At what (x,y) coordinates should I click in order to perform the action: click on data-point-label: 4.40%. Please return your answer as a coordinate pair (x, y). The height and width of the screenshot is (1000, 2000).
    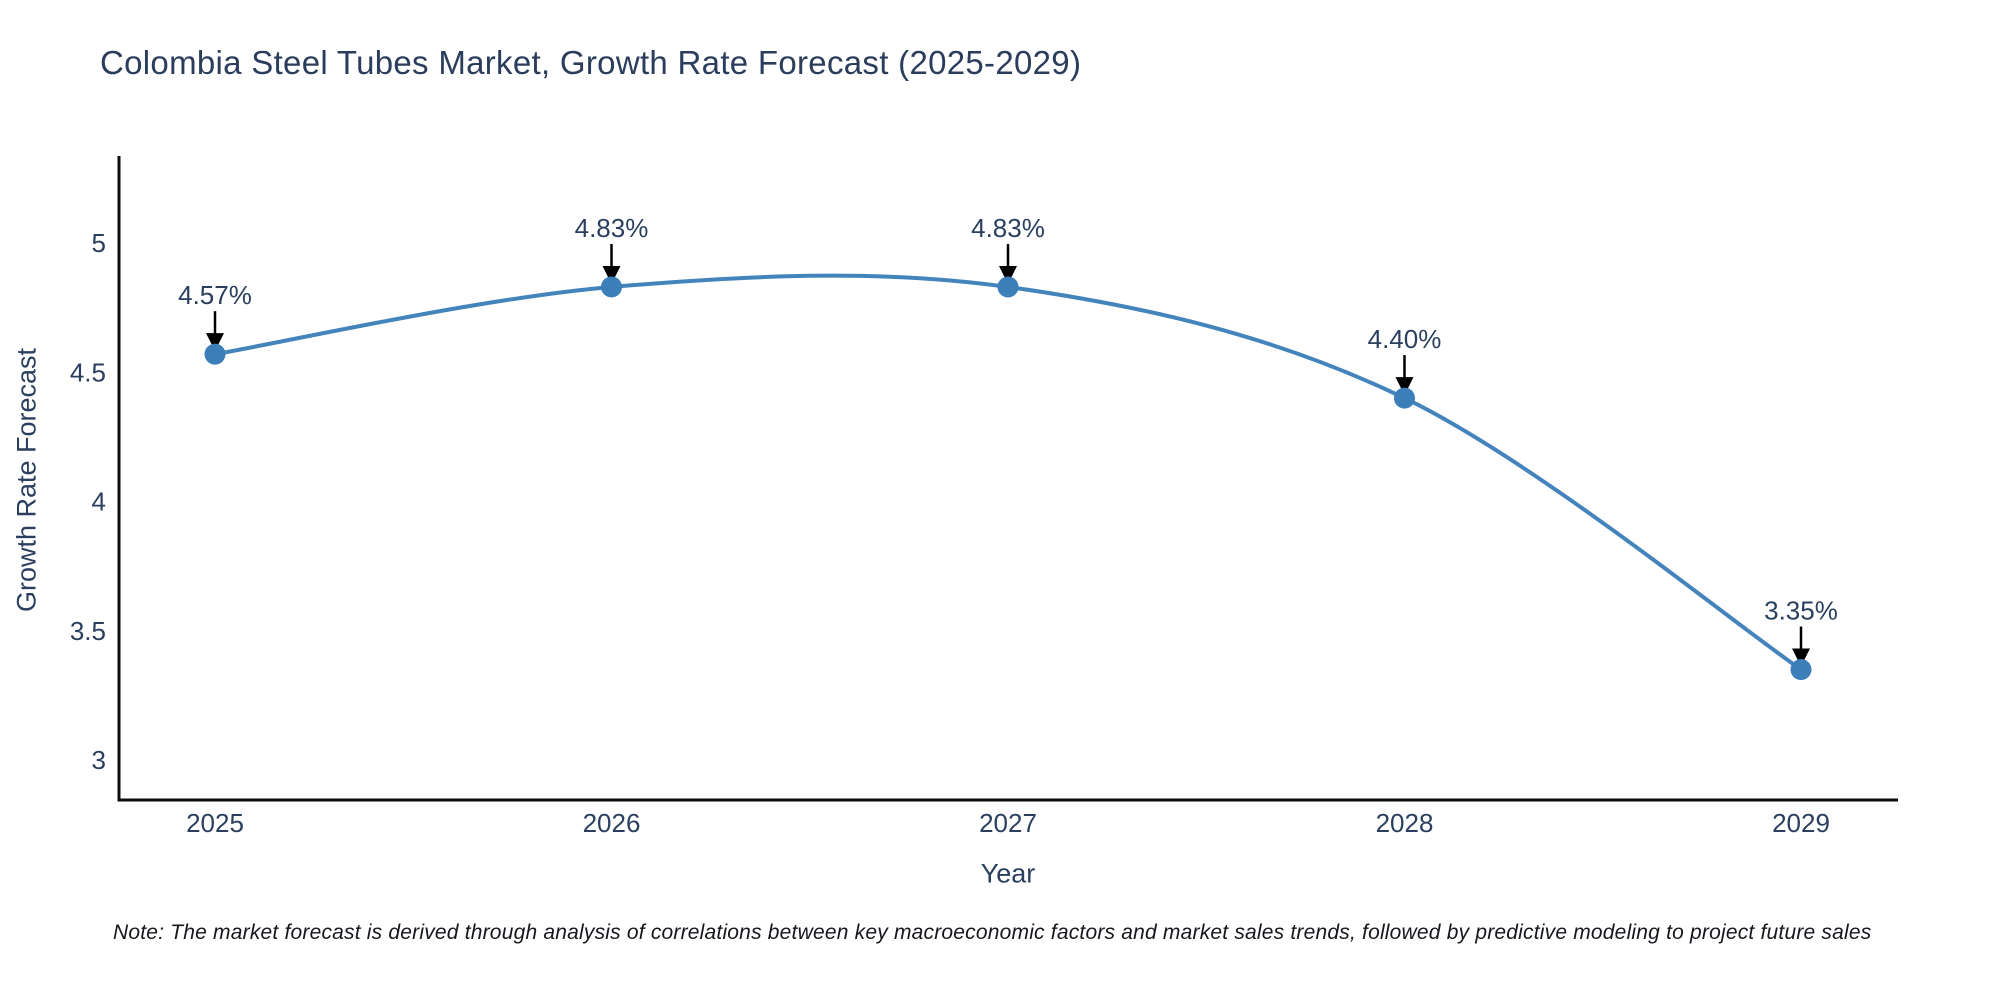
    Looking at the image, I should click on (1405, 339).